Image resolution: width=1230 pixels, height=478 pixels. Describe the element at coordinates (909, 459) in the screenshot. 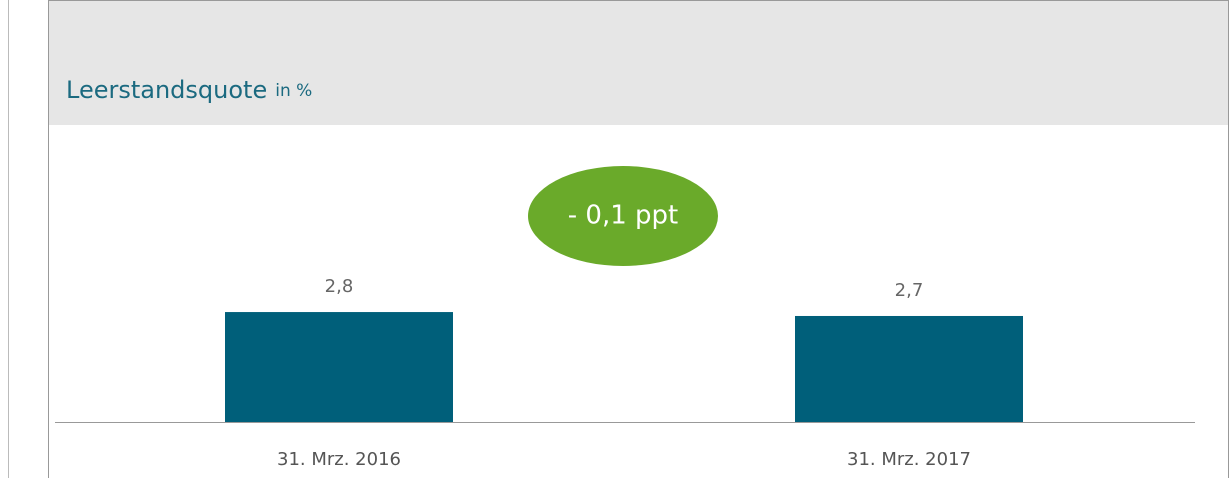

I see `x-tick-label: 31. Mrz. 2017` at that location.